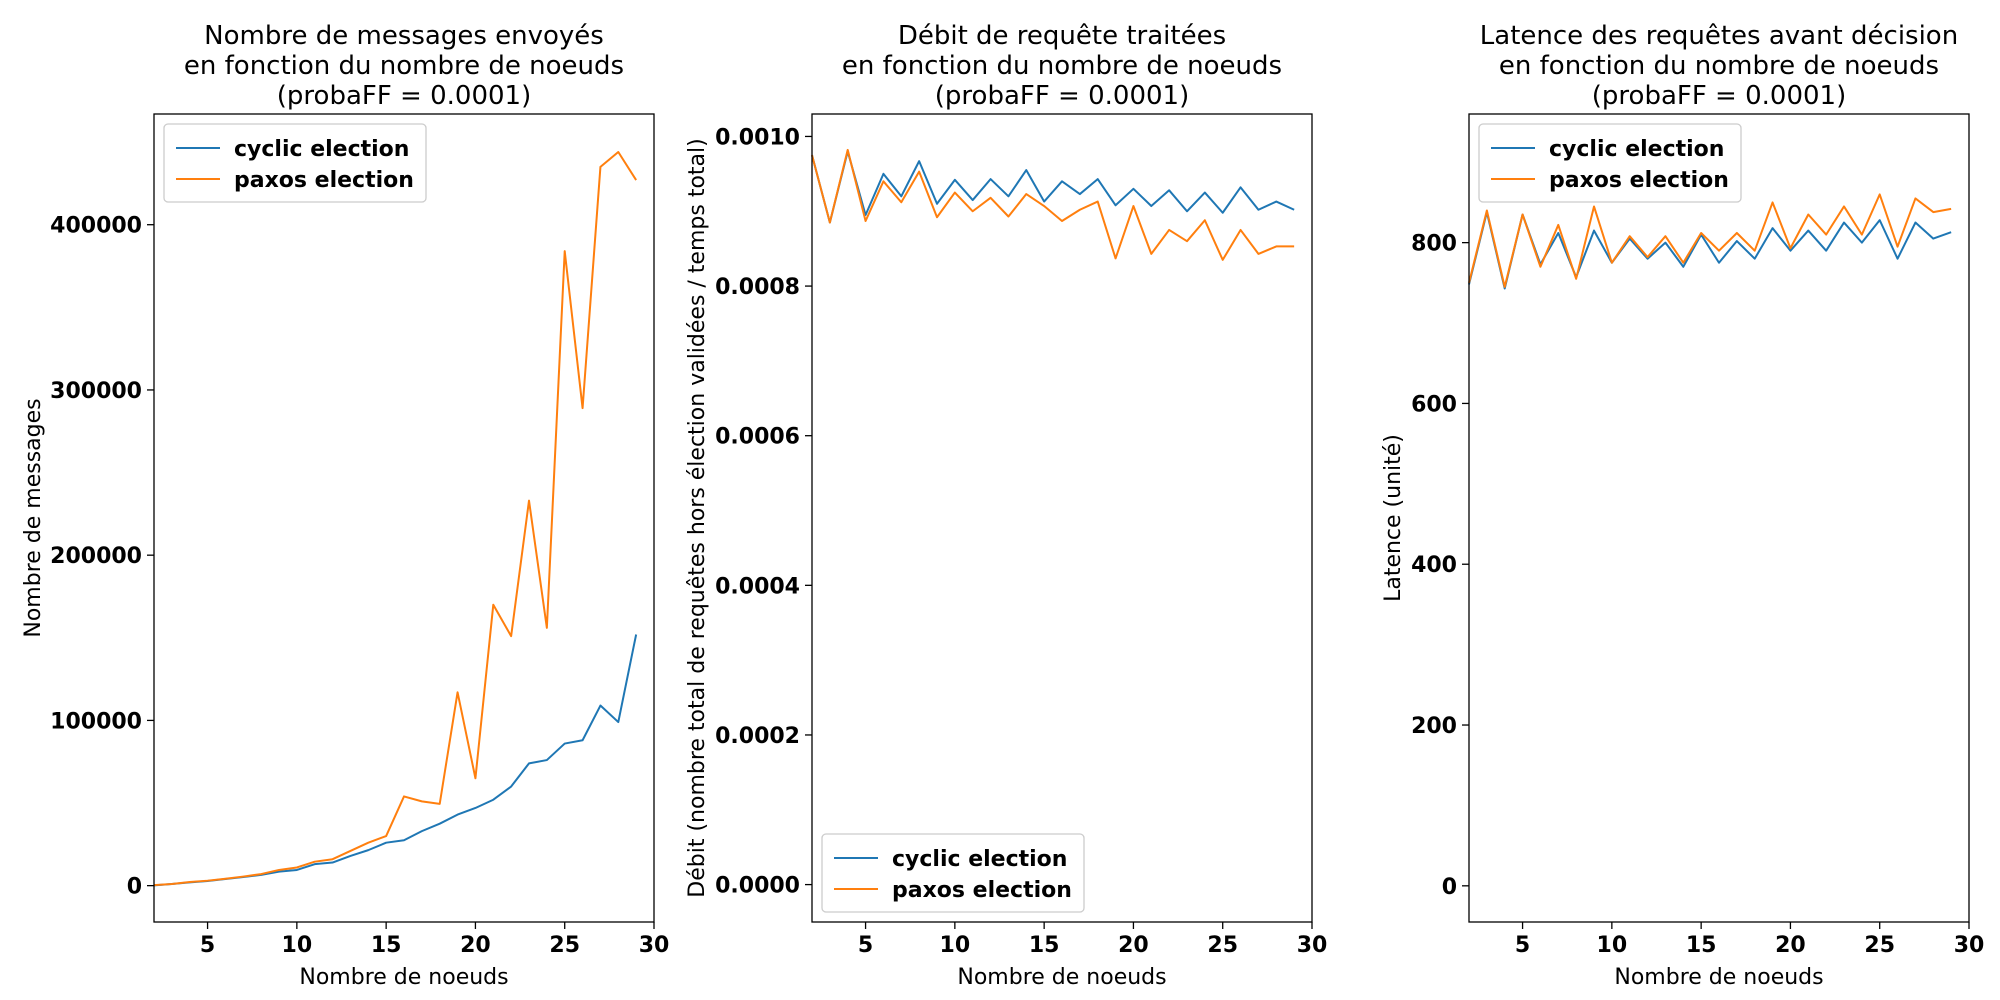  What do you see at coordinates (1719, 36) in the screenshot?
I see `chart-title-line: Latence des requêtes avant décision` at bounding box center [1719, 36].